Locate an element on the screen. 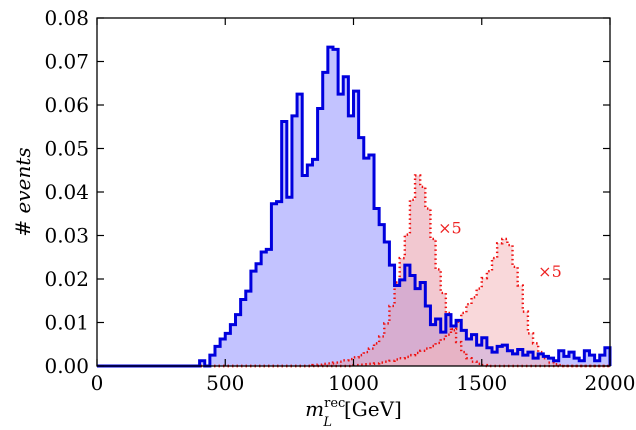 The height and width of the screenshot is (430, 636). y-tick-label: 0.03 is located at coordinates (66, 236).